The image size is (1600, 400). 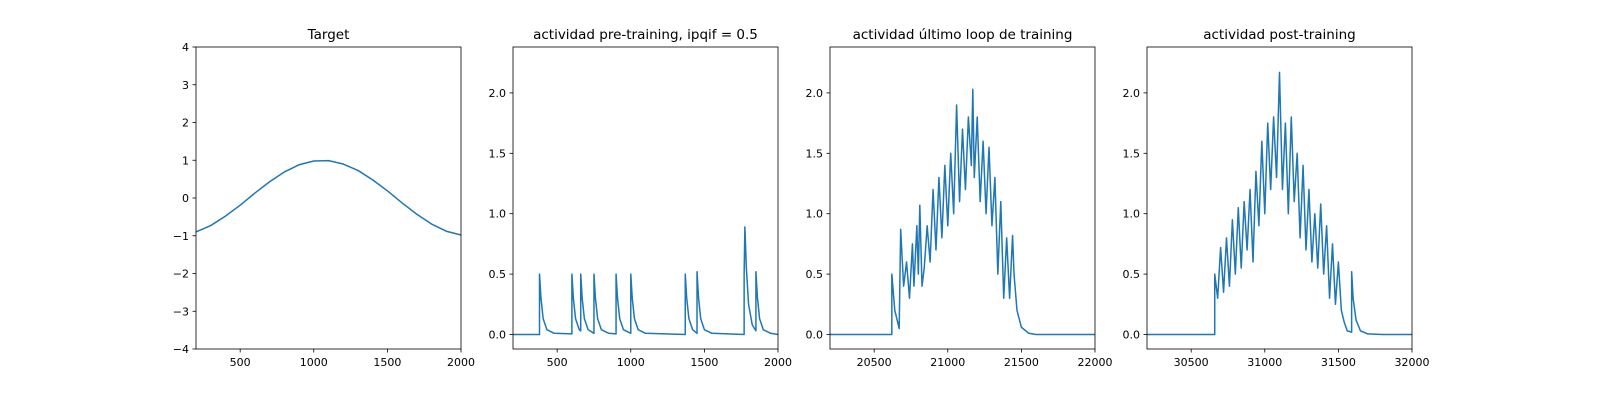 What do you see at coordinates (874, 362) in the screenshot?
I see `x-tick-label: 20500` at bounding box center [874, 362].